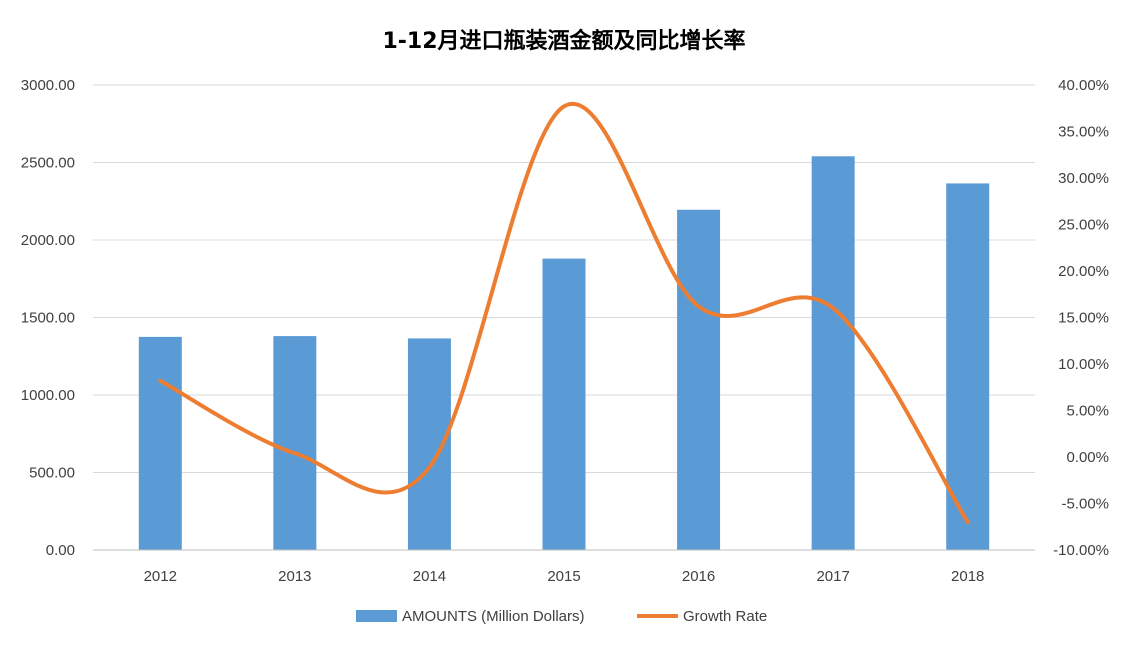 This screenshot has width=1128, height=647. Describe the element at coordinates (1085, 504) in the screenshot. I see `right-axis-tick-label: -5.00%` at that location.